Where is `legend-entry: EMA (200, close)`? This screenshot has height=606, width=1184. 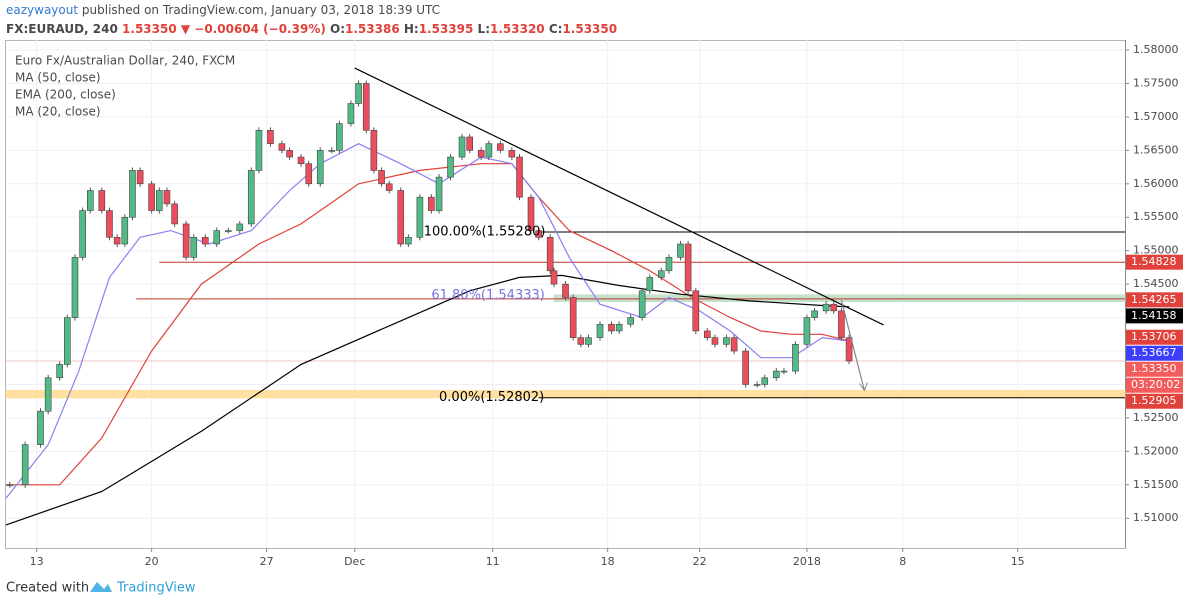 legend-entry: EMA (200, close) is located at coordinates (65, 95).